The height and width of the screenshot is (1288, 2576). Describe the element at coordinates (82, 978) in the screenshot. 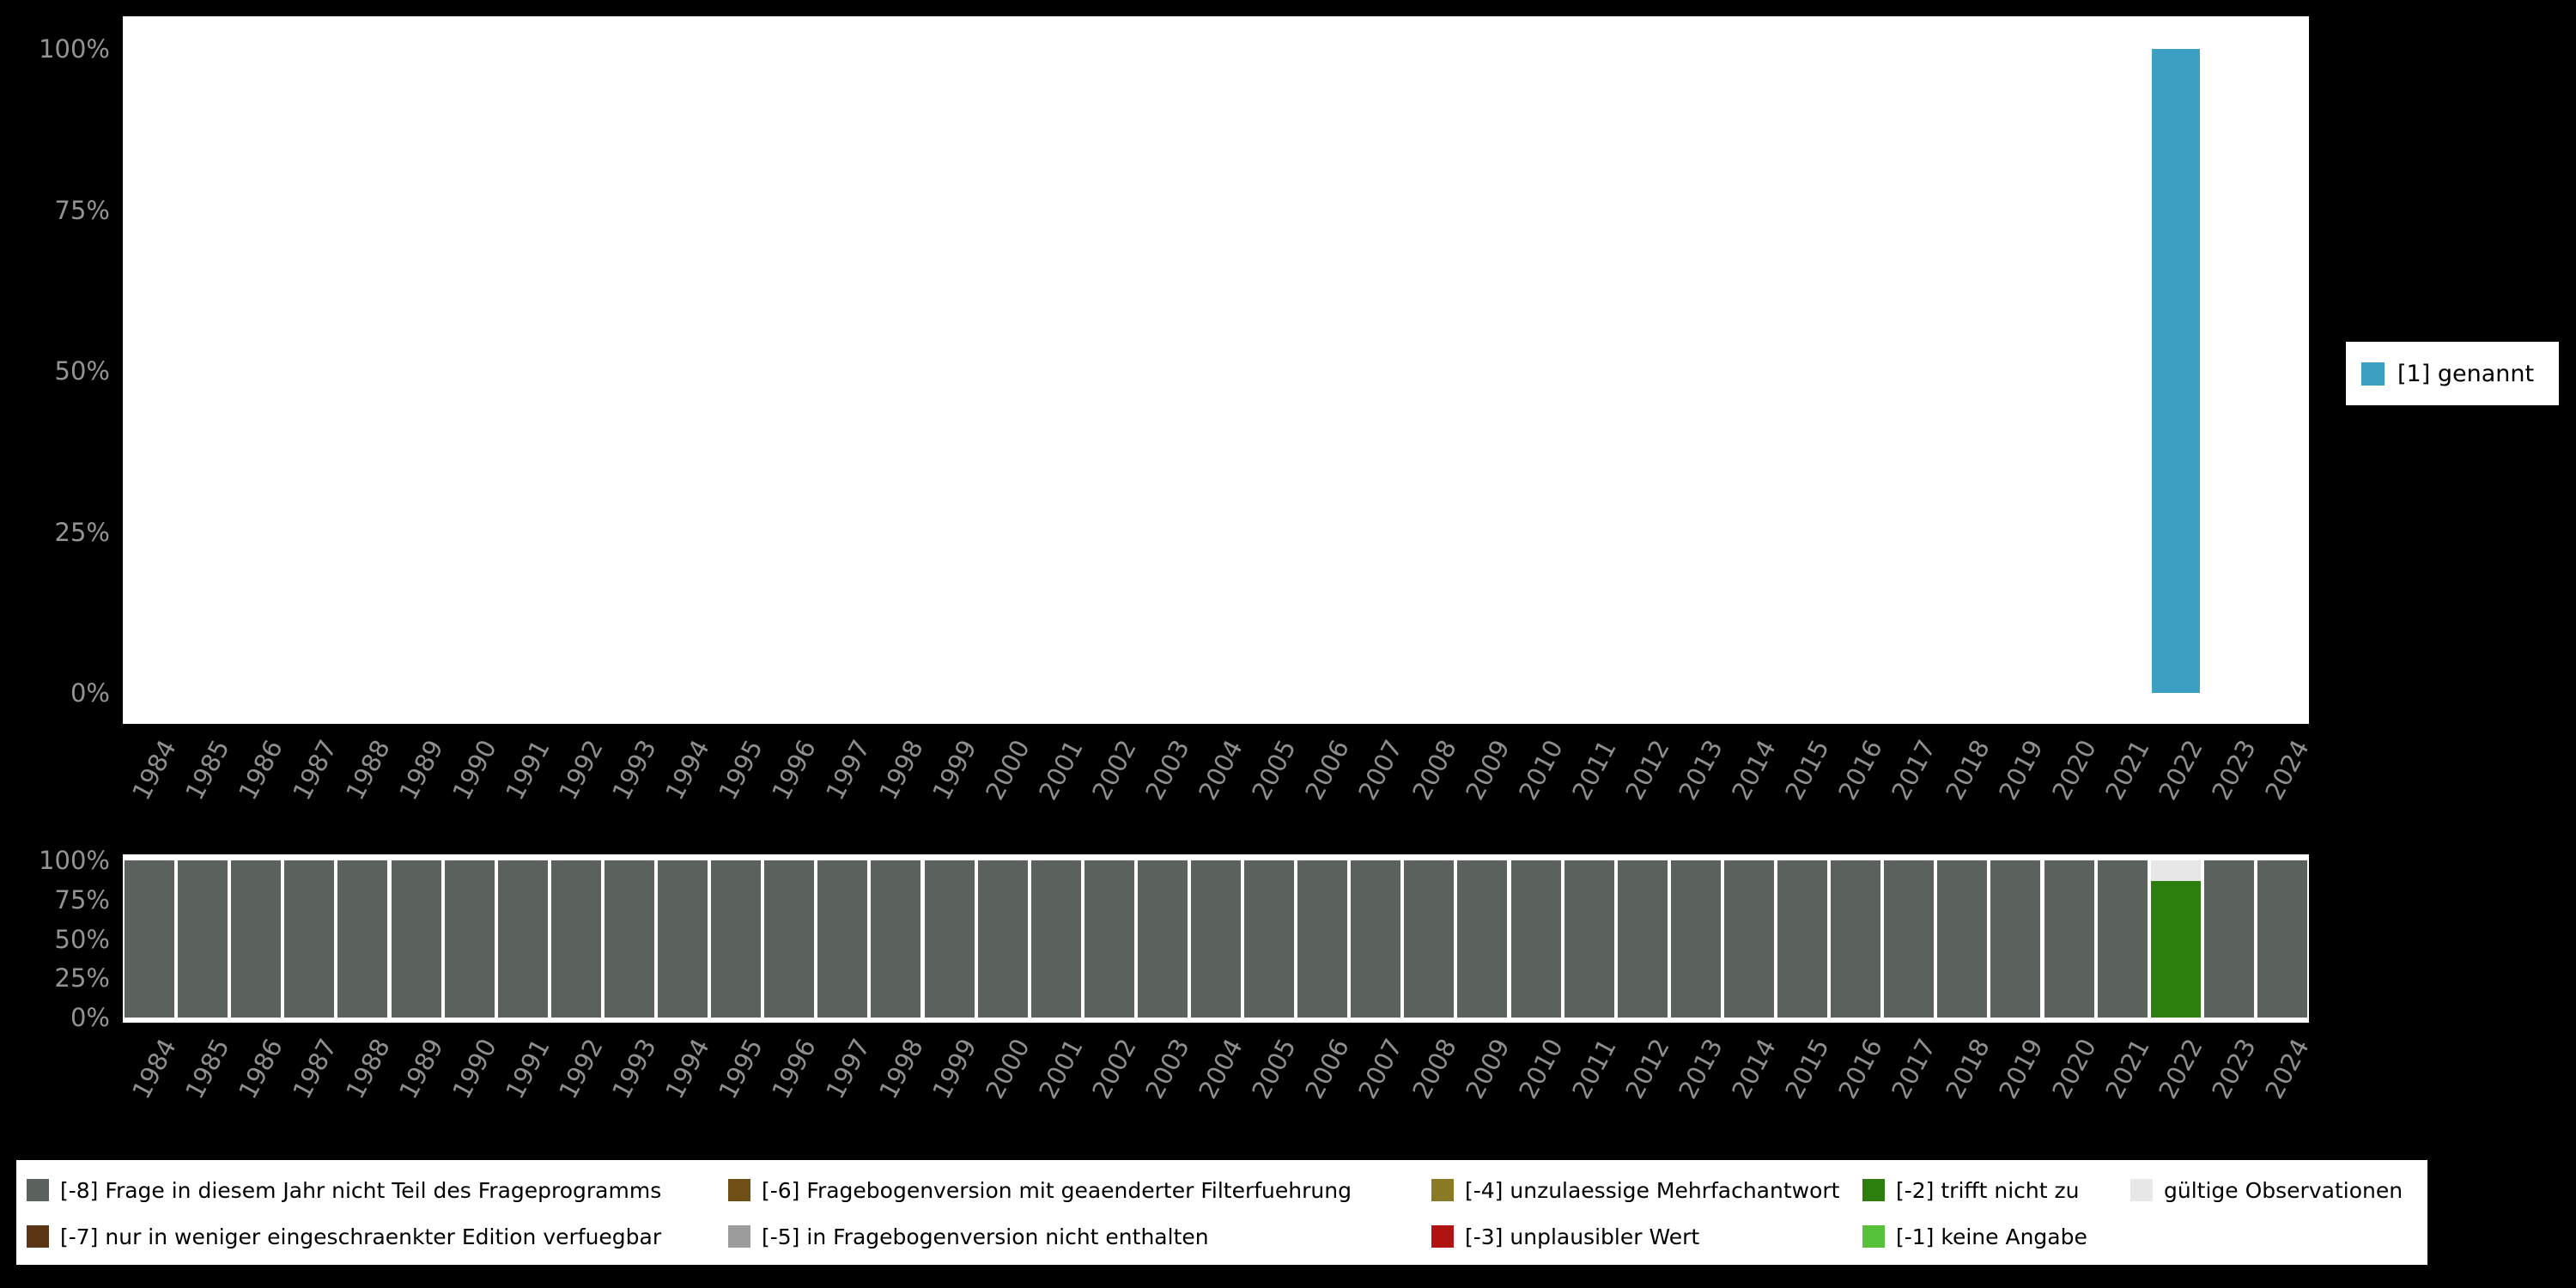

I see `y-tick-label-missing: 25%` at that location.